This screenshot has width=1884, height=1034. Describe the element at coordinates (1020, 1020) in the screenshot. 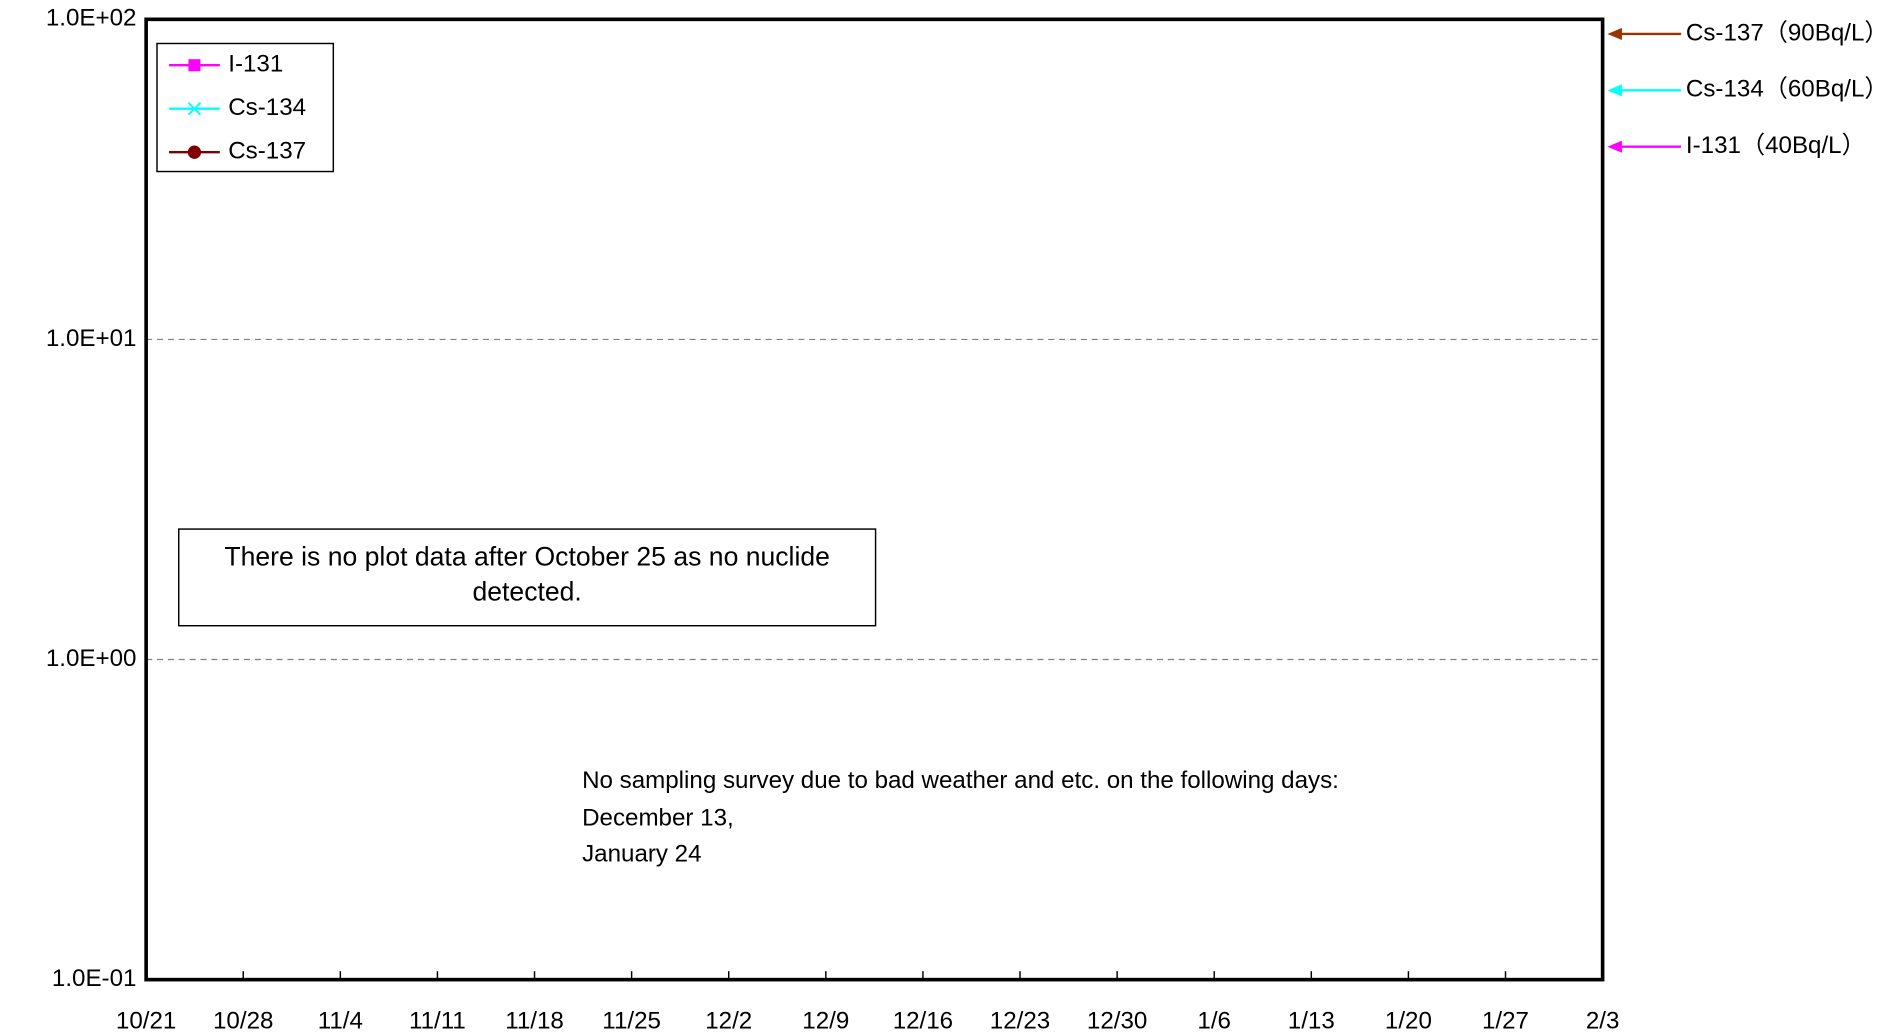

I see `x-tick-label: 12/23` at that location.